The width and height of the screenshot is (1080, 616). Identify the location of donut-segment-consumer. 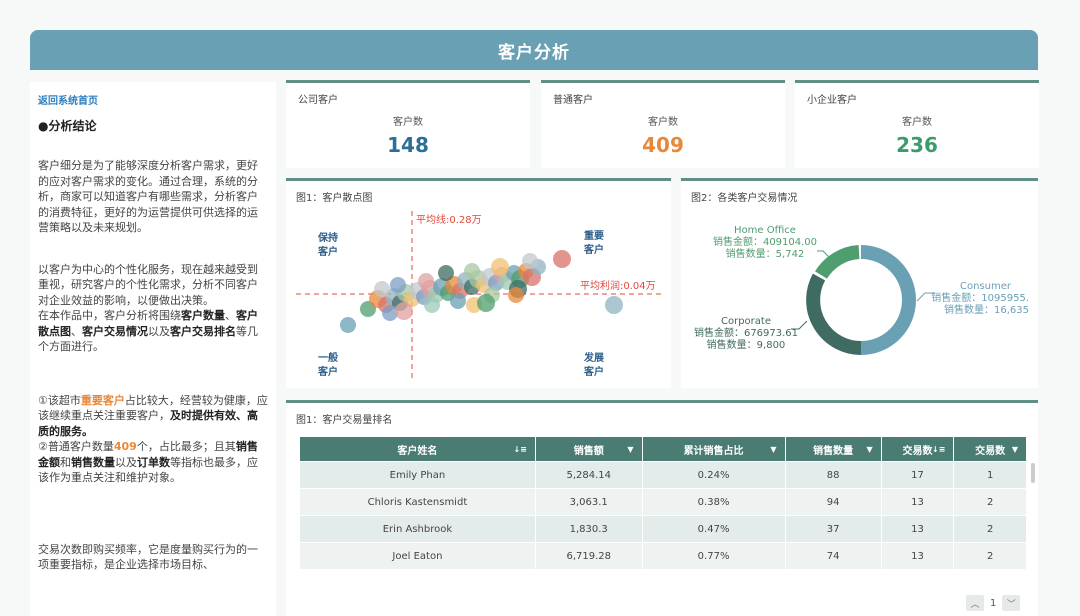
(888, 300).